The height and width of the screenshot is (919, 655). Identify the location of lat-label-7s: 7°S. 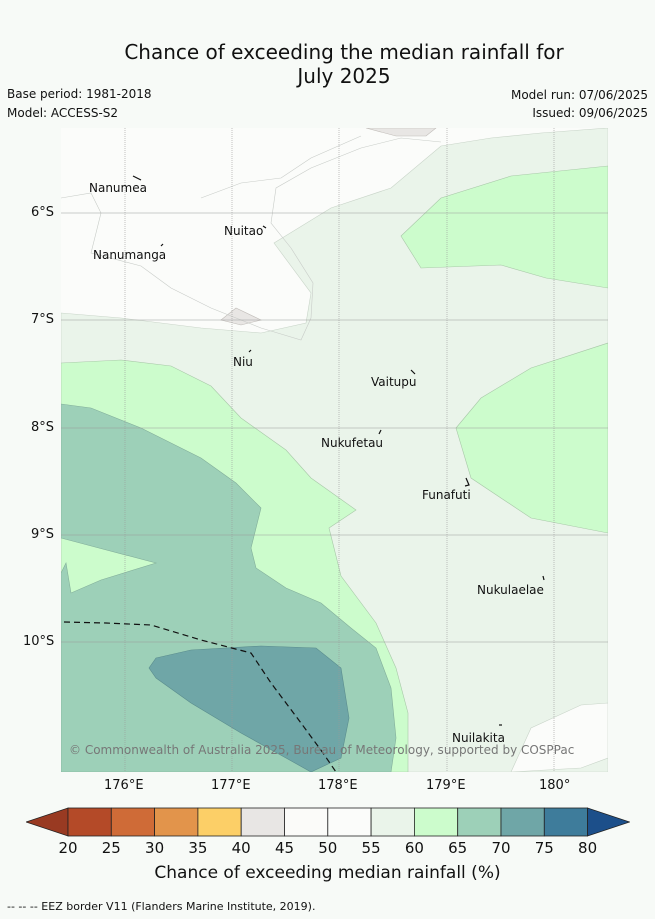
(43, 319).